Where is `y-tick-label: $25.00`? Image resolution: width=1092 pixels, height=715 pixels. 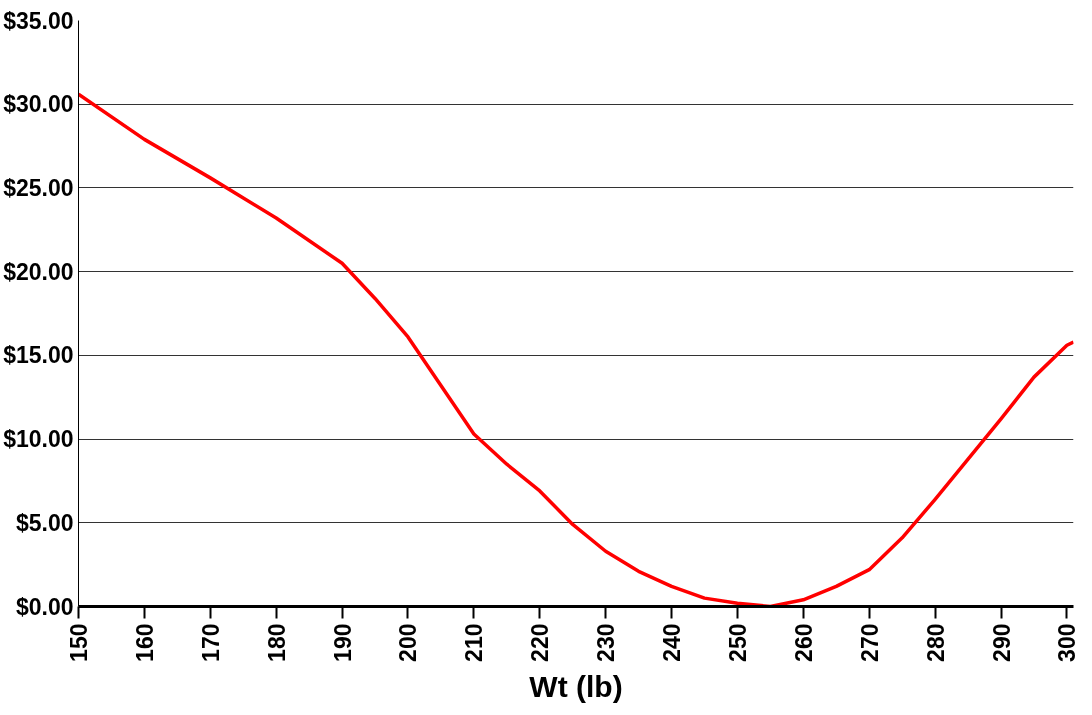
y-tick-label: $25.00 is located at coordinates (38, 187).